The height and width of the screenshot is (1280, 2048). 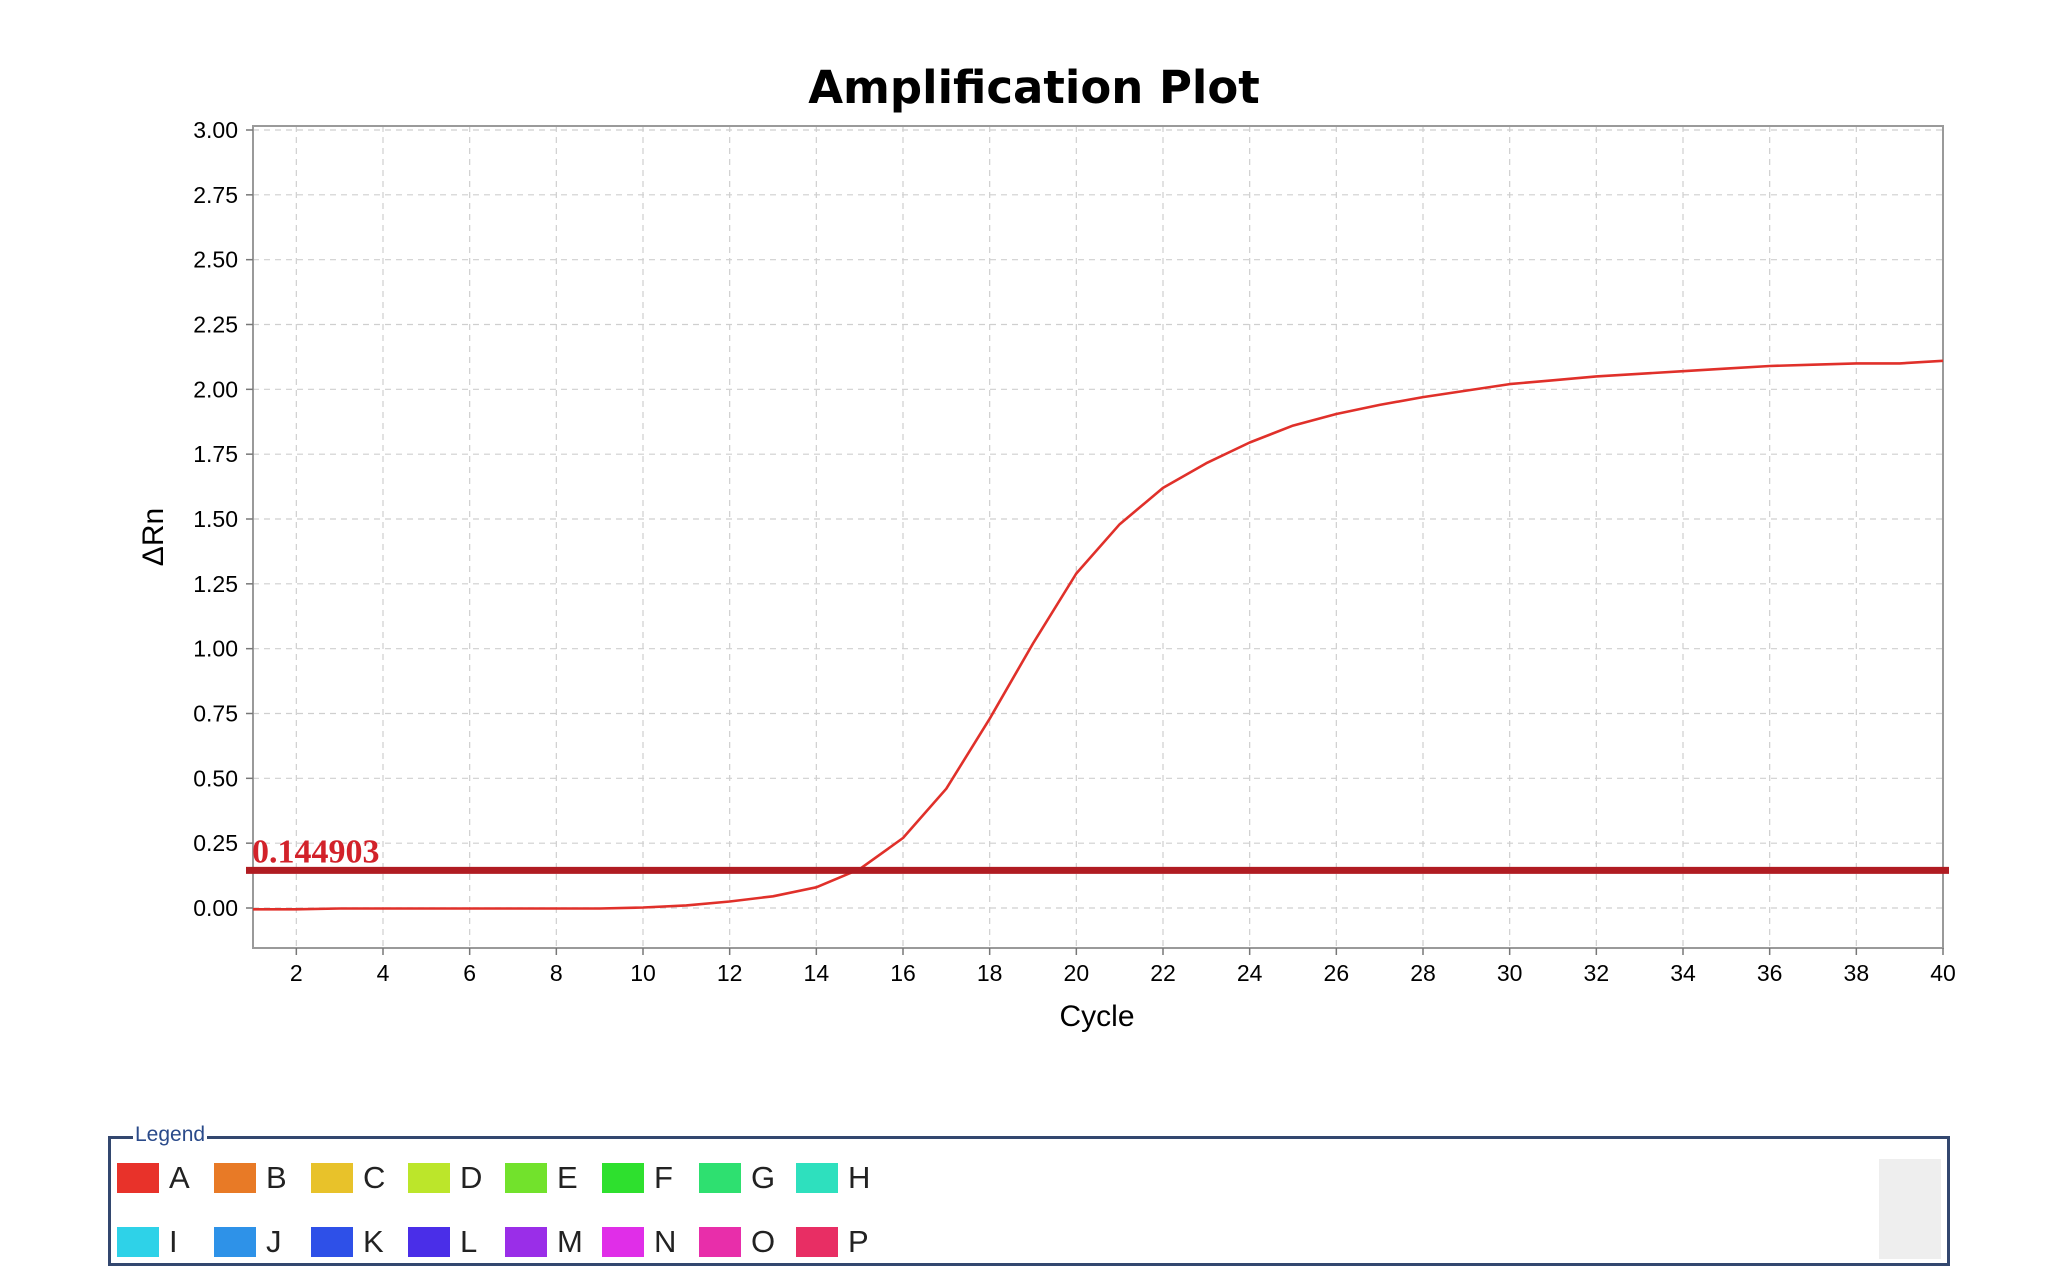 I want to click on legend-label: C, so click(x=374, y=1177).